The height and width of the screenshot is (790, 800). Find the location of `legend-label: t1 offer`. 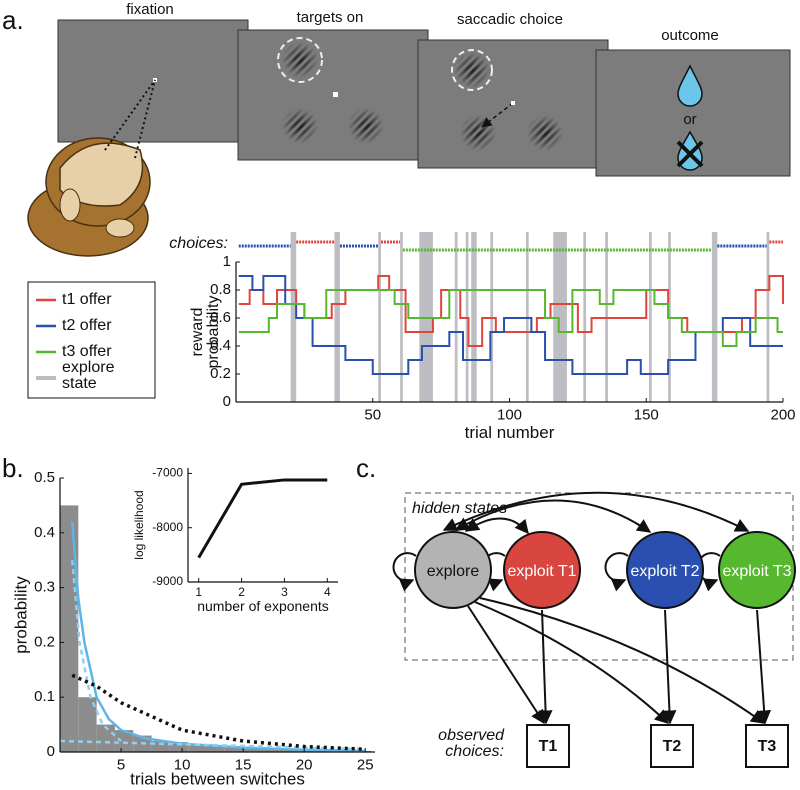

legend-label: t1 offer is located at coordinates (87, 299).